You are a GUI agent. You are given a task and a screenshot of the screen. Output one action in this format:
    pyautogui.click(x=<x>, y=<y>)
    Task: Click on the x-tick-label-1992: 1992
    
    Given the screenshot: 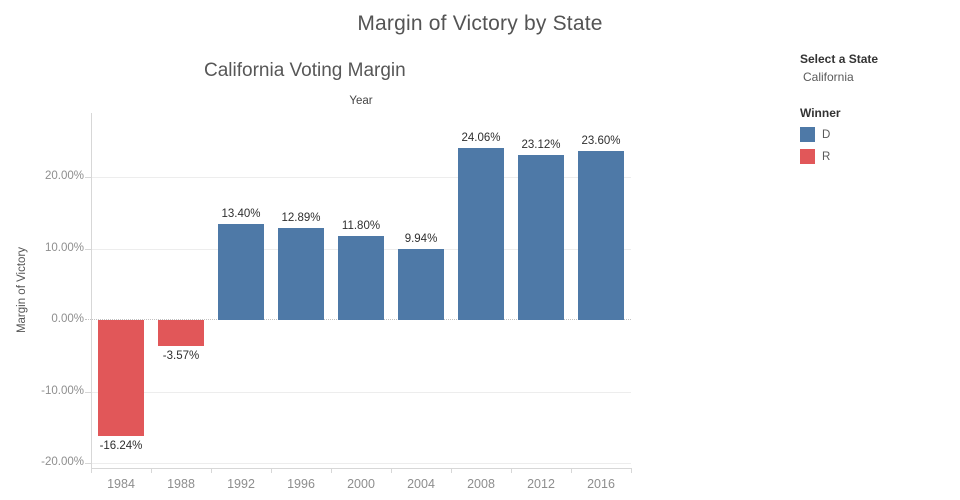 What is the action you would take?
    pyautogui.click(x=241, y=484)
    